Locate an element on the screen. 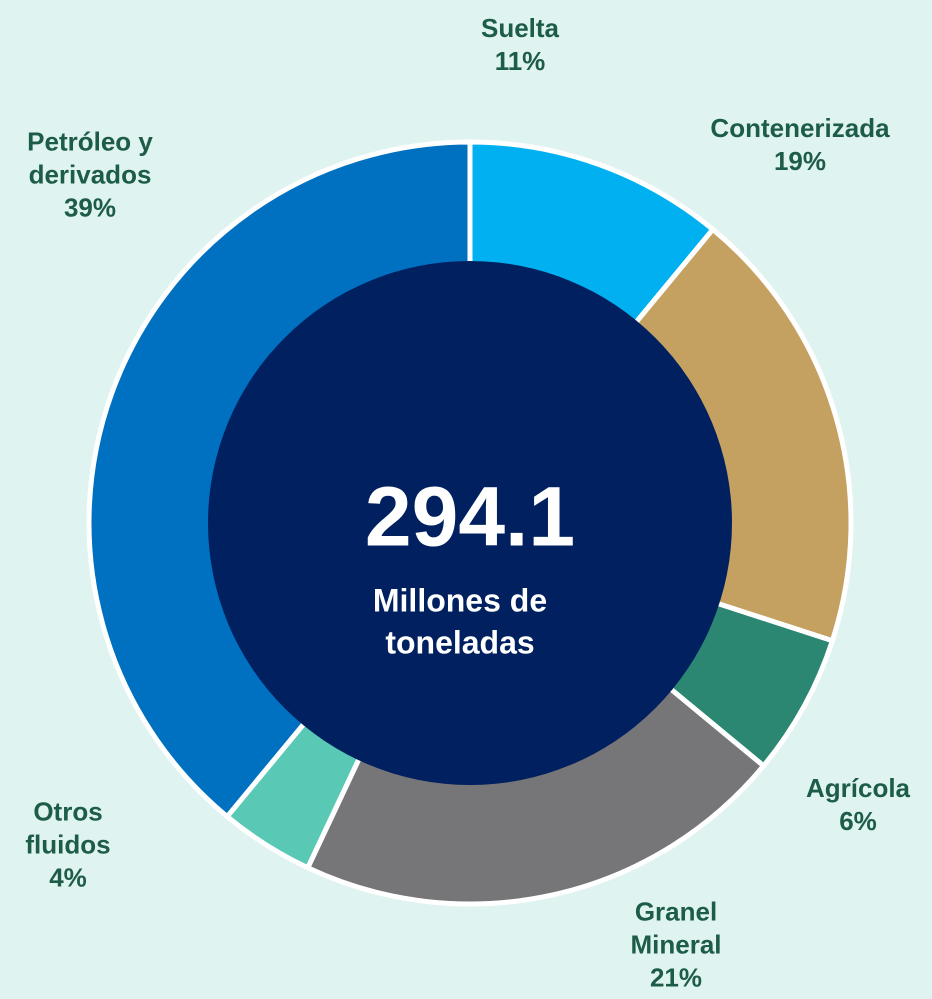 This screenshot has height=999, width=932. slice-label: Otros fluidos 4% is located at coordinates (68, 844).